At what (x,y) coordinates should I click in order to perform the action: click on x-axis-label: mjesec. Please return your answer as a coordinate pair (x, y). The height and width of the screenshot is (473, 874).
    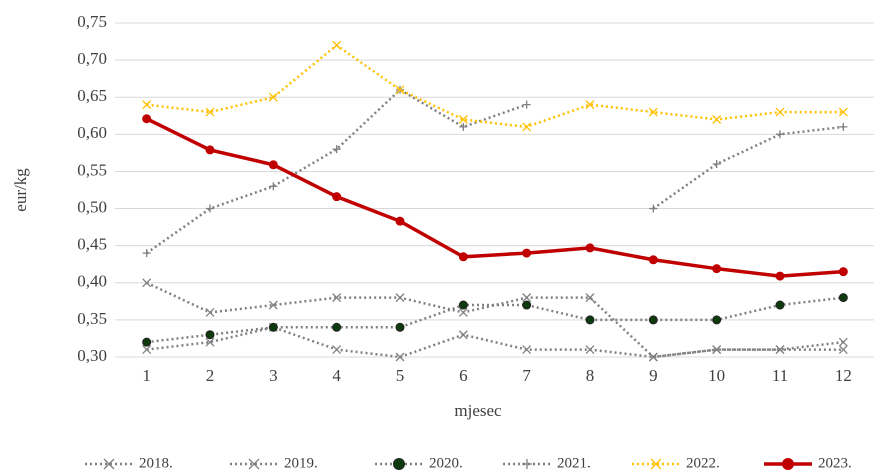
    Looking at the image, I should click on (478, 410).